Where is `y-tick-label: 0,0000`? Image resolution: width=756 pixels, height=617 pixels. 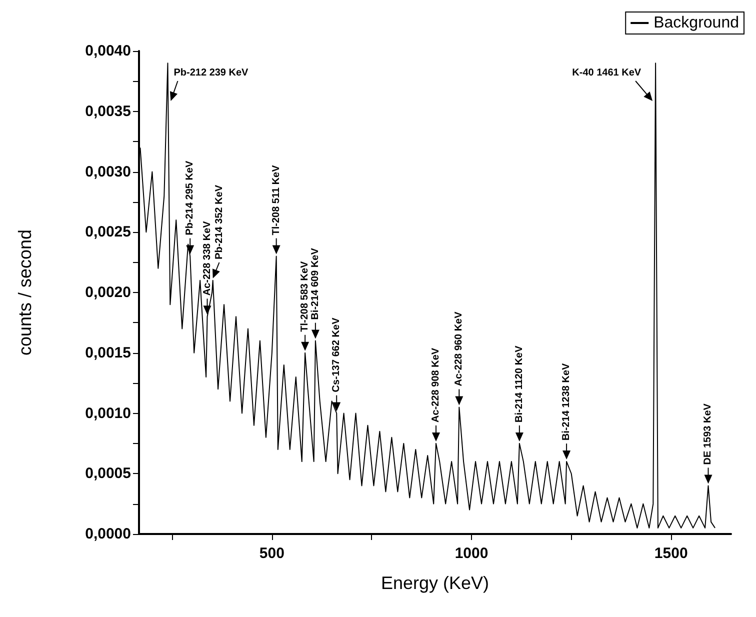
y-tick-label: 0,0000 is located at coordinates (108, 534).